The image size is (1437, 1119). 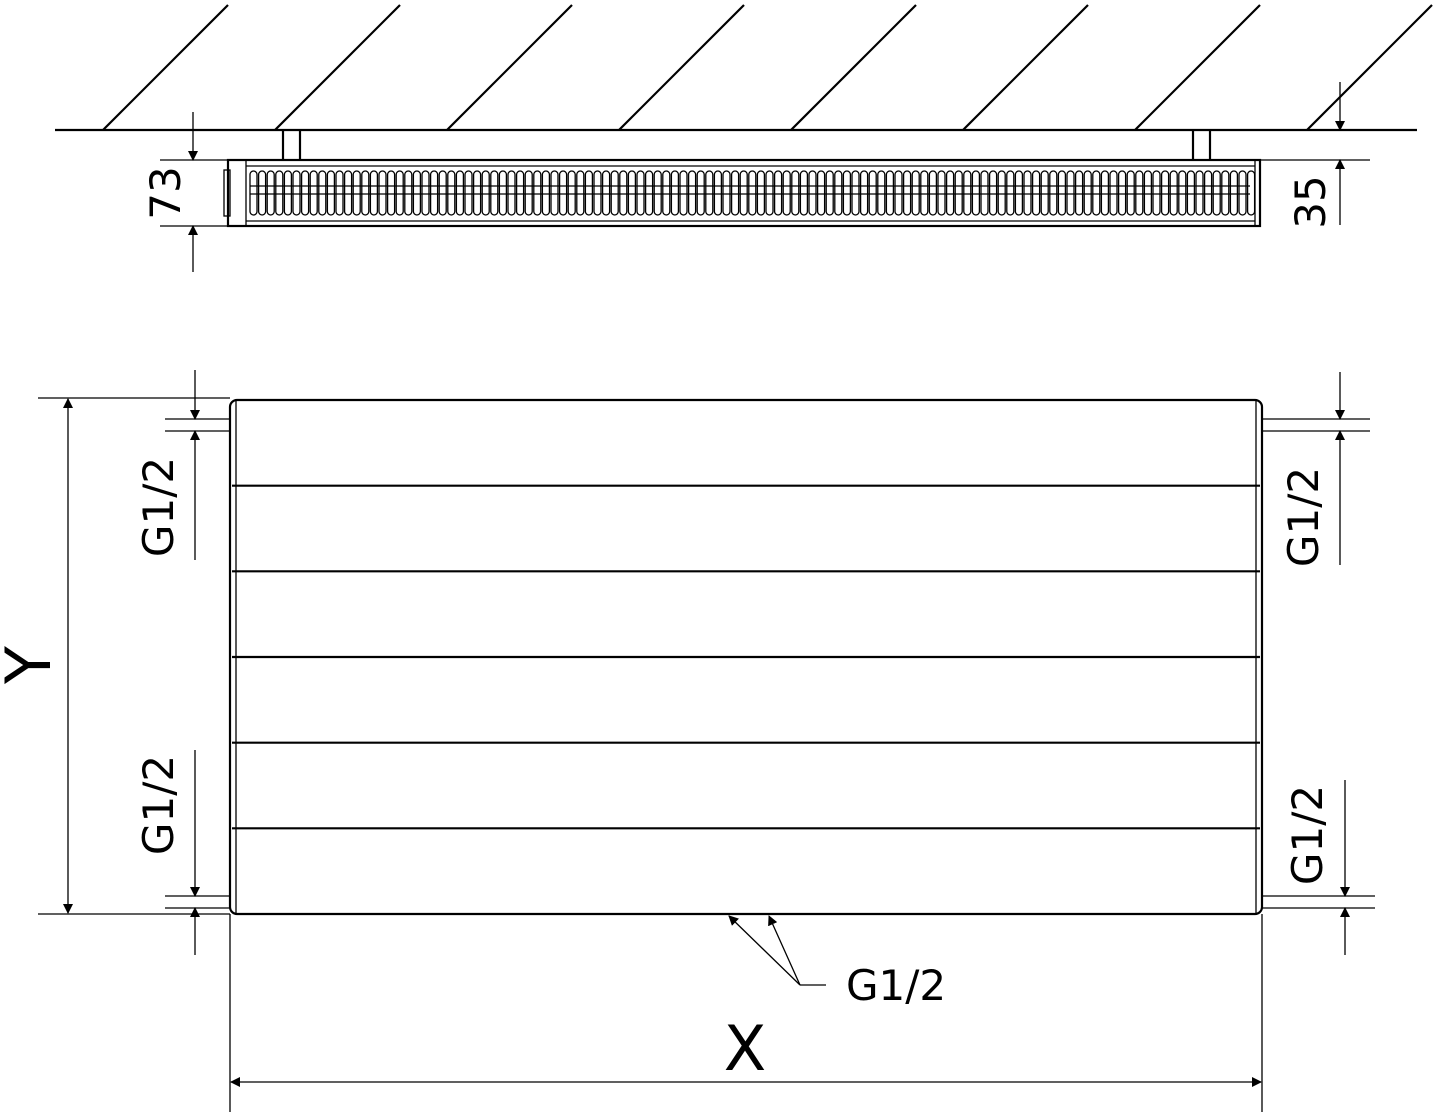 I want to click on dimension-depth: 73, so click(x=184, y=192).